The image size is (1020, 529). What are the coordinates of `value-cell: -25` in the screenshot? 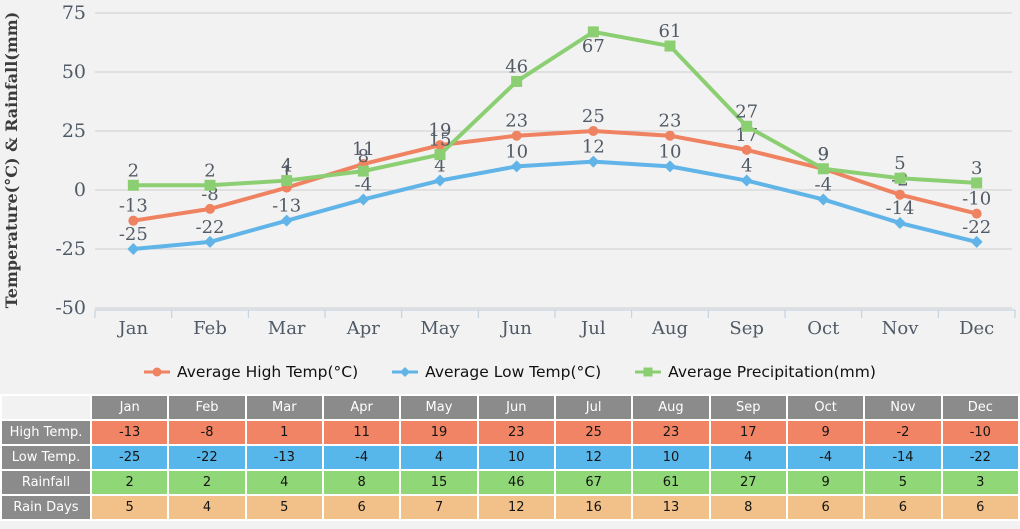 It's located at (130, 457).